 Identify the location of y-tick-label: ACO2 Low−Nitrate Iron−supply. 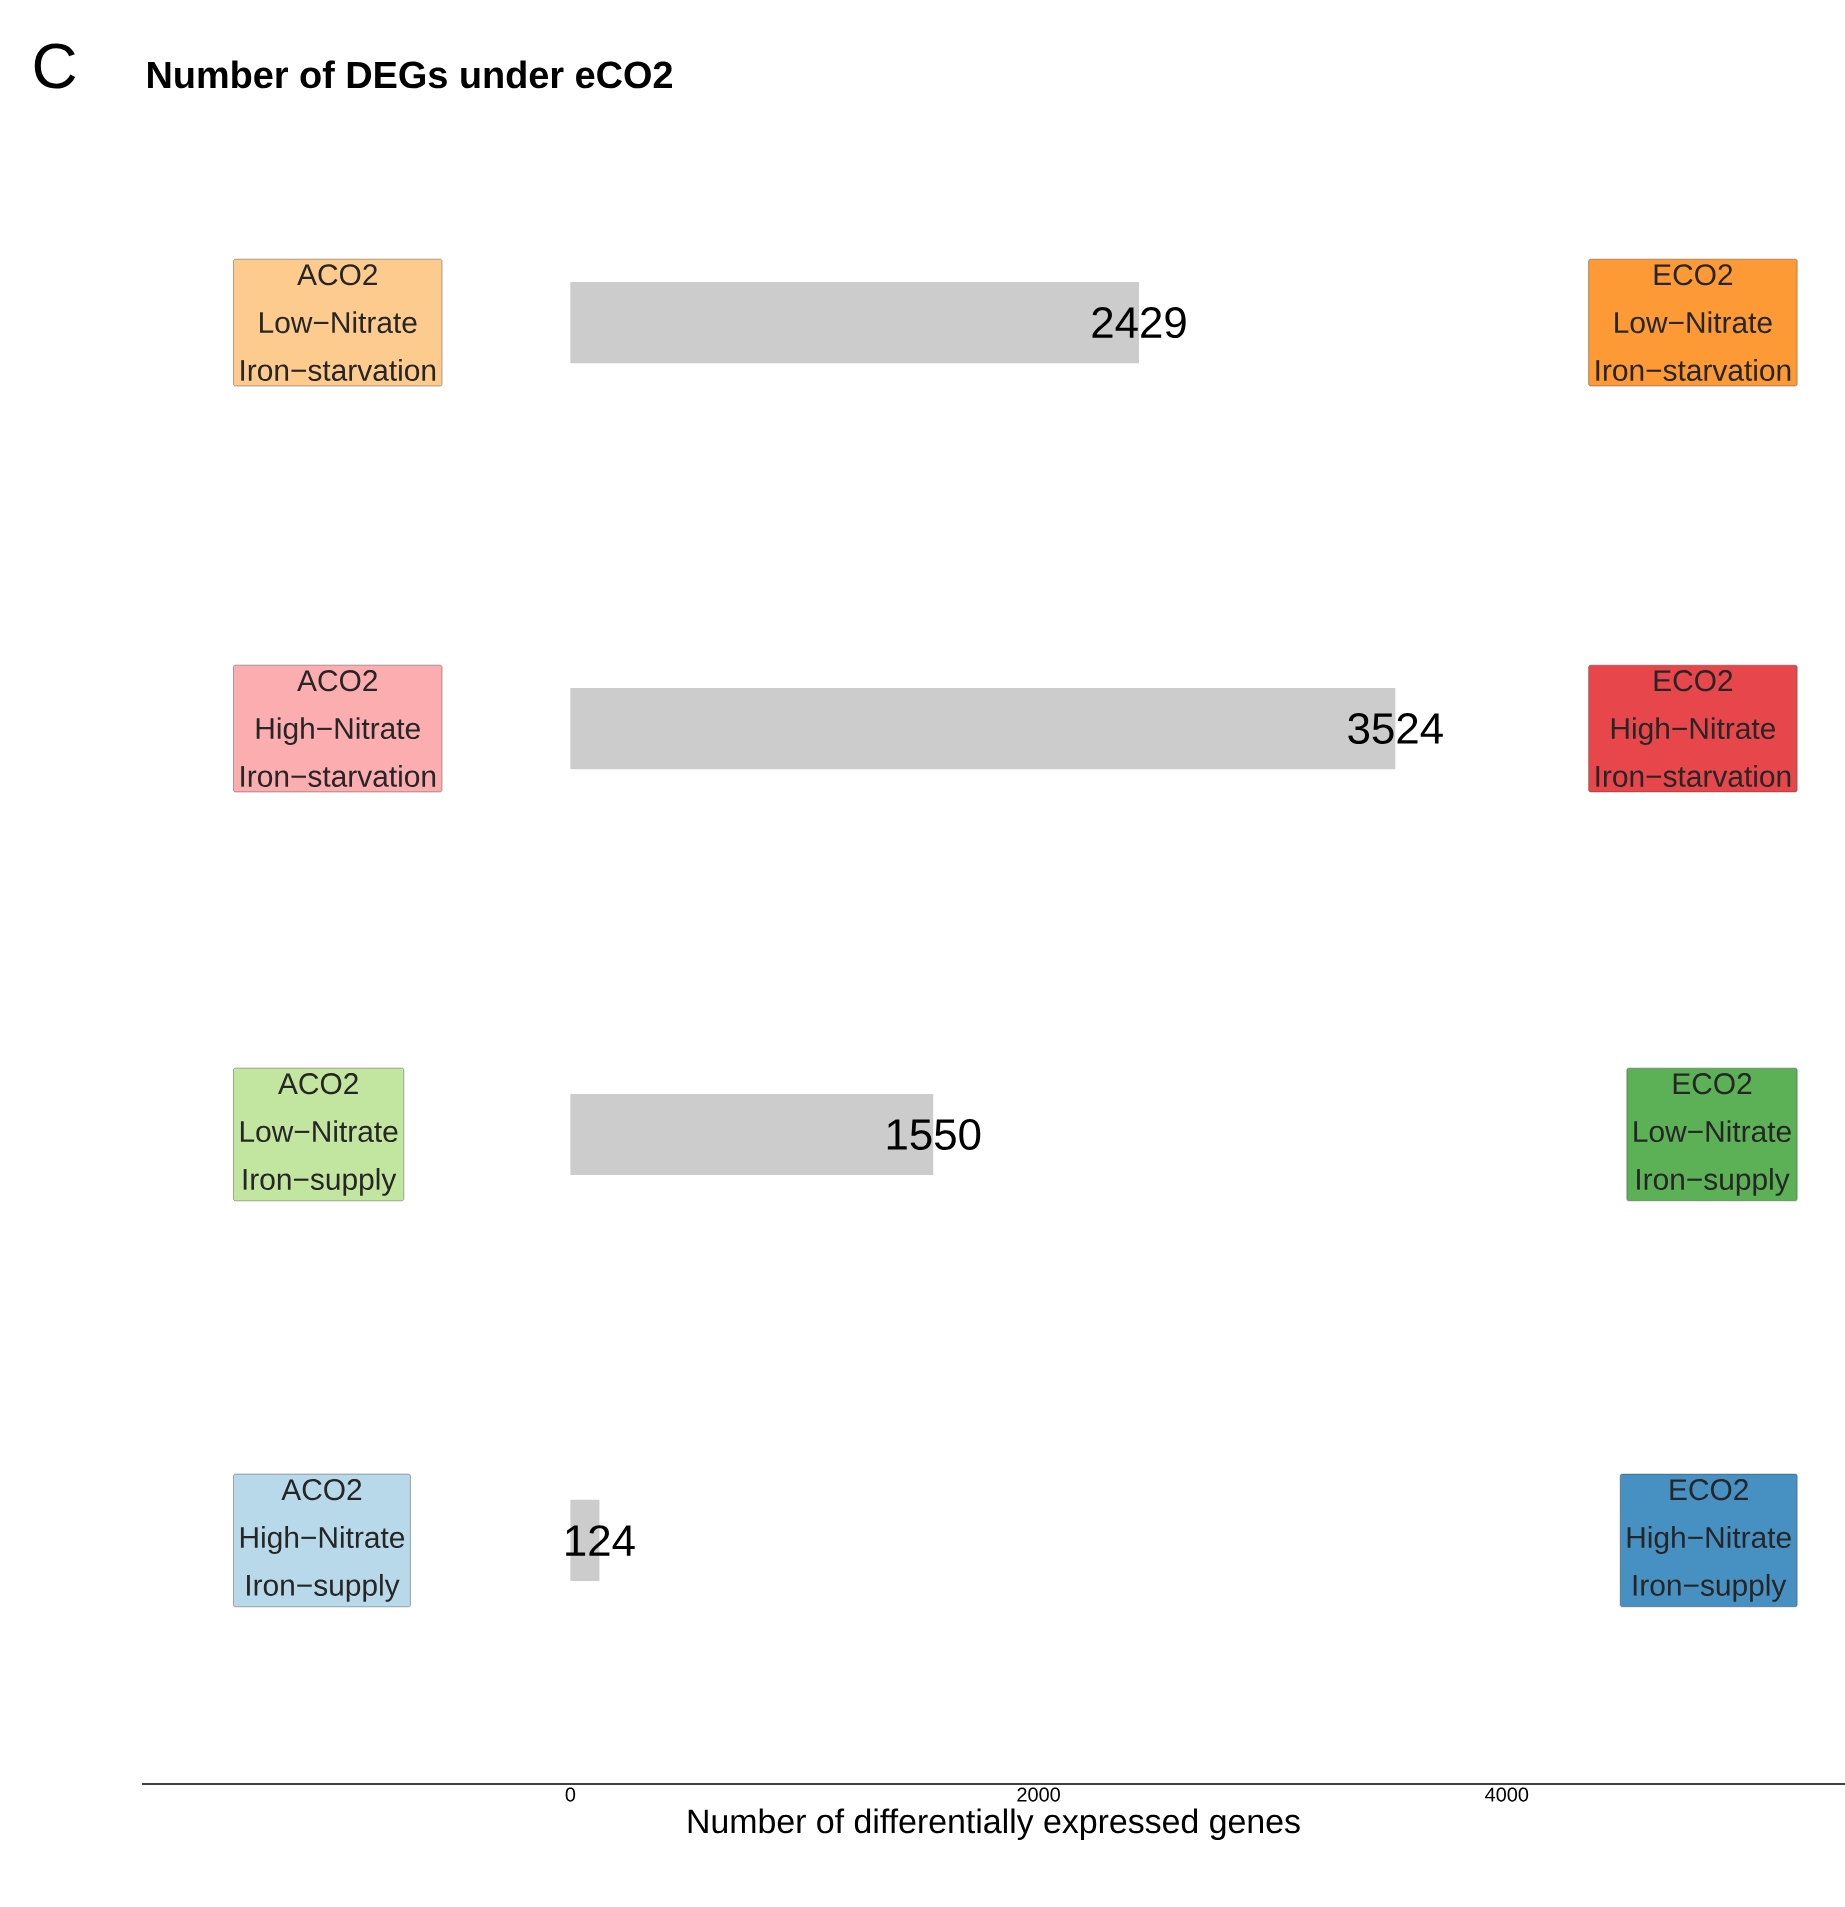
(319, 1134).